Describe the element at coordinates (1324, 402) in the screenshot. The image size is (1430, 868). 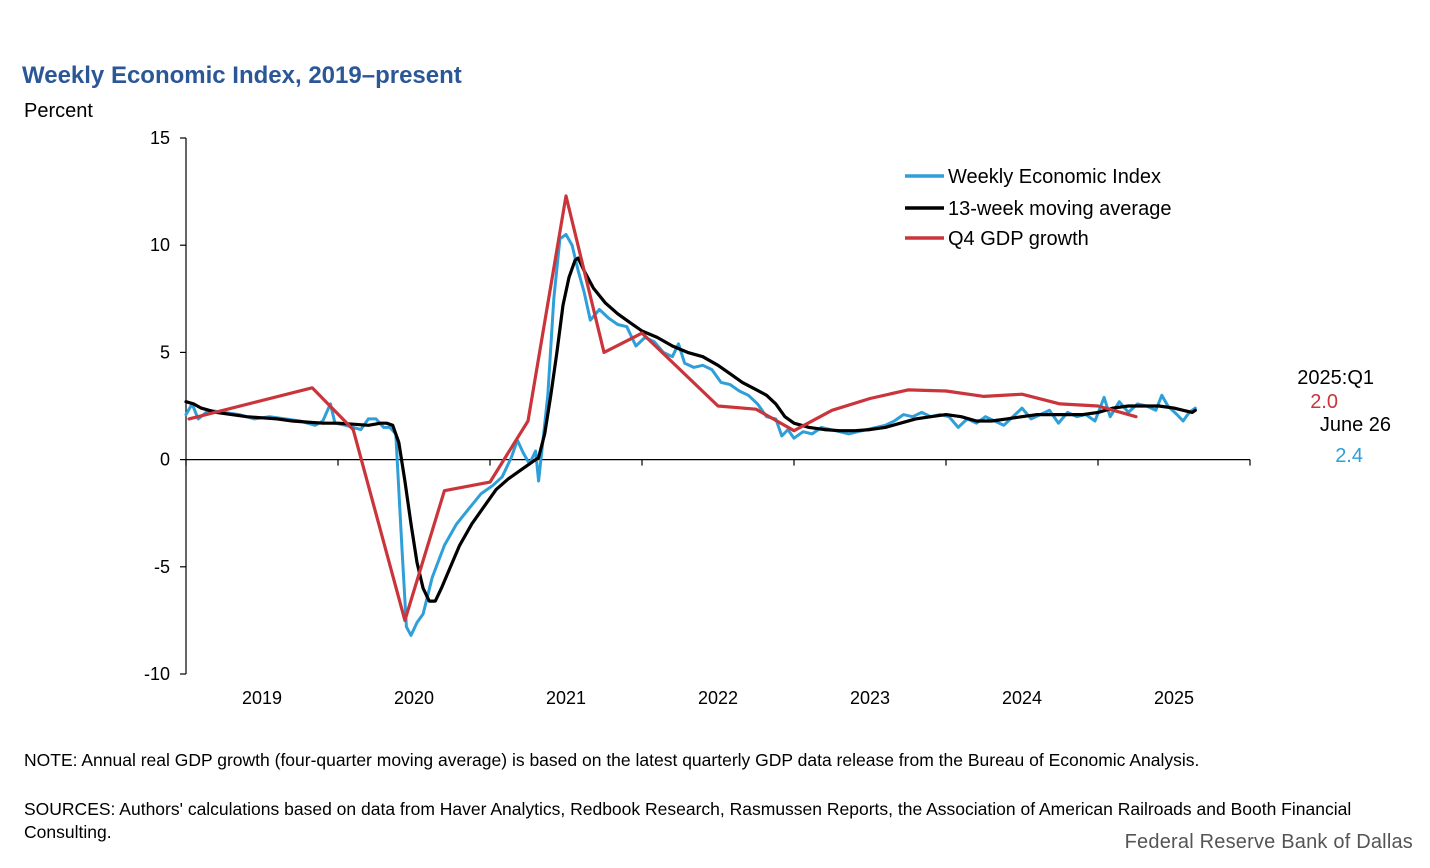
I see `annotation-gdp-value: 2.0` at that location.